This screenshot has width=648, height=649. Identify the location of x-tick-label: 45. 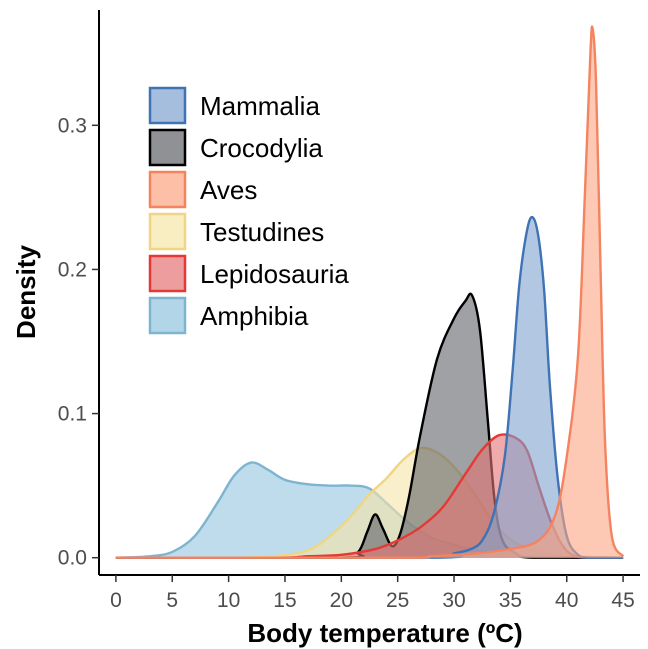
(622, 600).